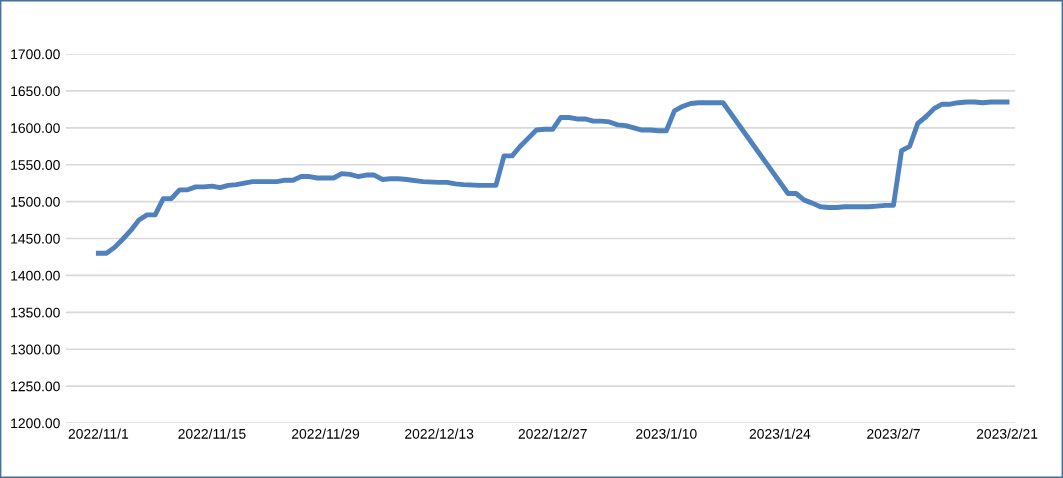 The width and height of the screenshot is (1063, 478). What do you see at coordinates (552, 433) in the screenshot?
I see `x-tick-label: 2022/12/27` at bounding box center [552, 433].